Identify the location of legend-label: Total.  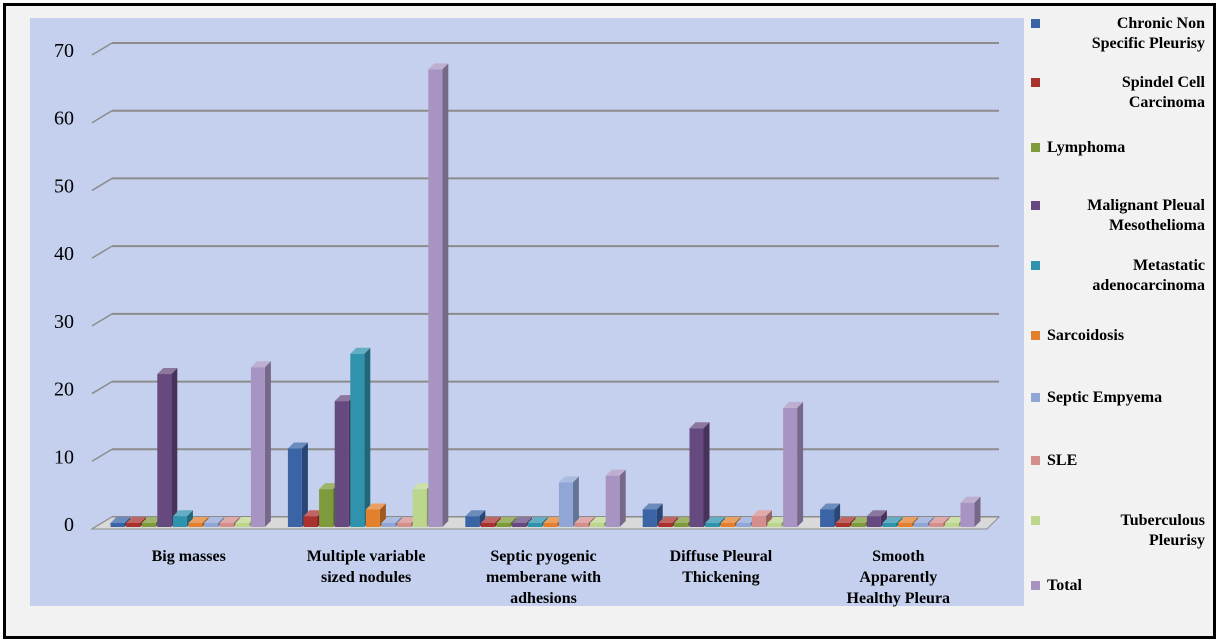
(1126, 586).